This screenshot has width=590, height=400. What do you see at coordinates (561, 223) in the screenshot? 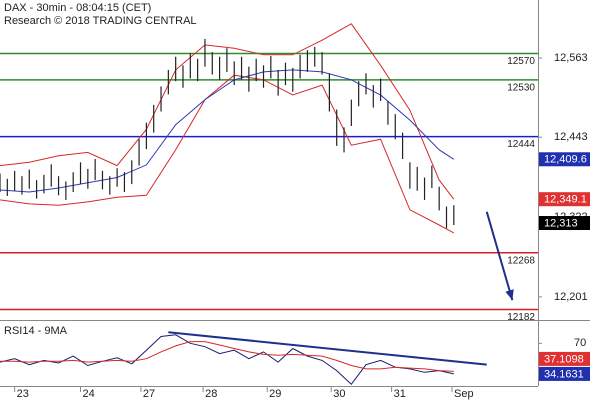
I see `price-label: 12,313` at bounding box center [561, 223].